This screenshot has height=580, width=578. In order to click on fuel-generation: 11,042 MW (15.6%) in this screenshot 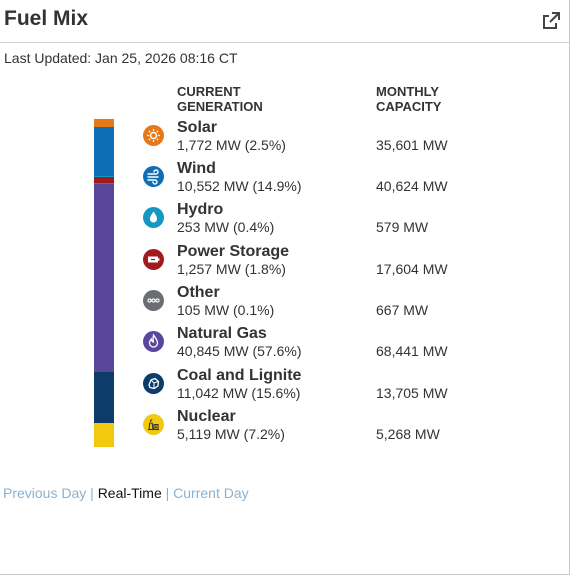, I will do `click(239, 393)`.